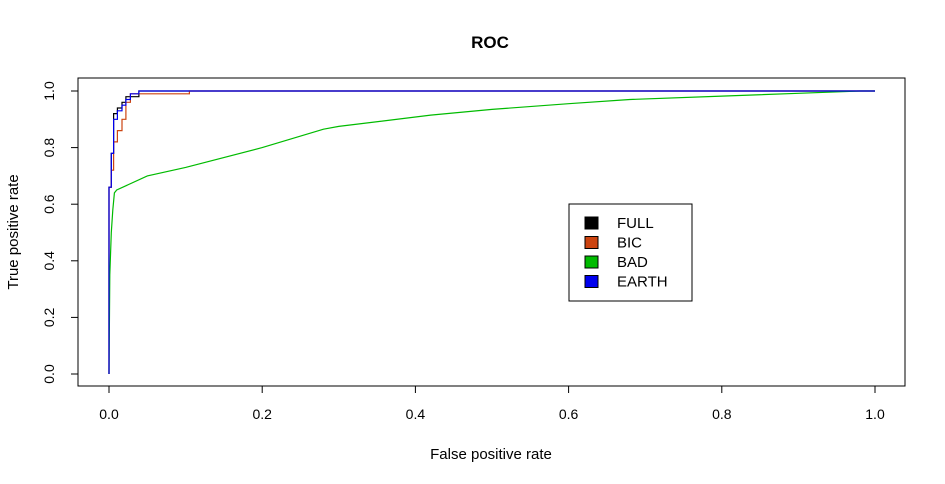 The width and height of the screenshot is (945, 484). I want to click on x-axis: 0.0 0.2 0.4 0.6 0.8 1.0, so click(492, 403).